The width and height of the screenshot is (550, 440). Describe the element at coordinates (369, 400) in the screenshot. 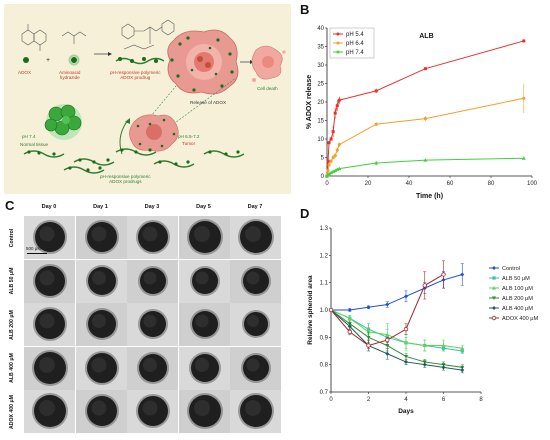

I see `x-tick-label: 2` at that location.